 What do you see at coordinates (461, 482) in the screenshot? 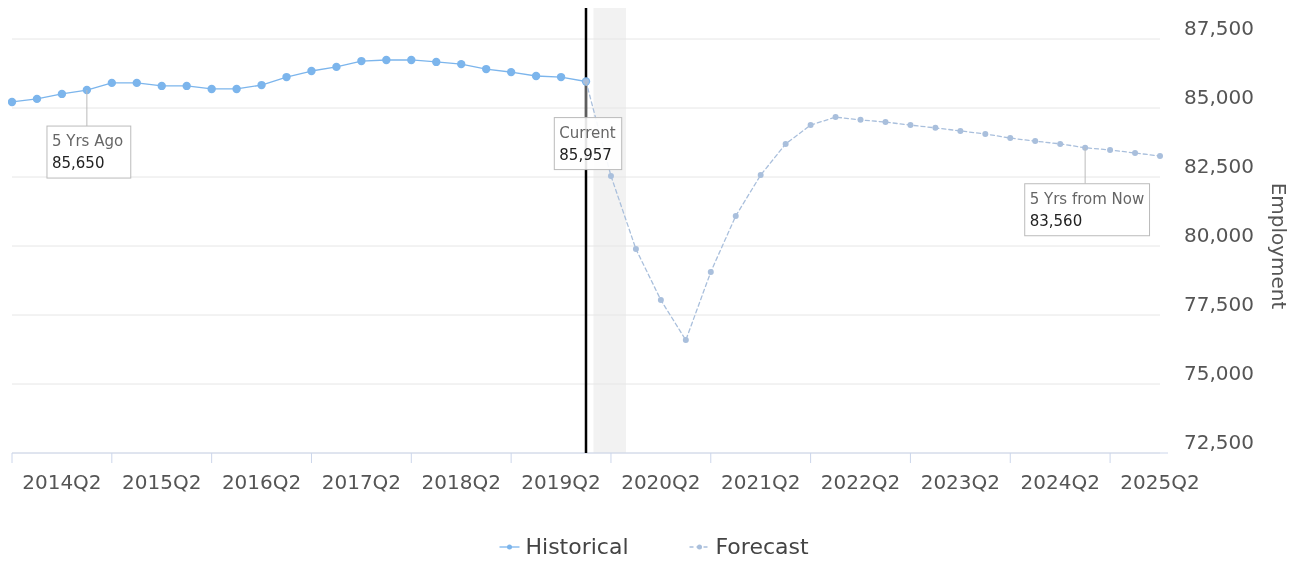
I see `x-tick-label: 2018Q2` at bounding box center [461, 482].